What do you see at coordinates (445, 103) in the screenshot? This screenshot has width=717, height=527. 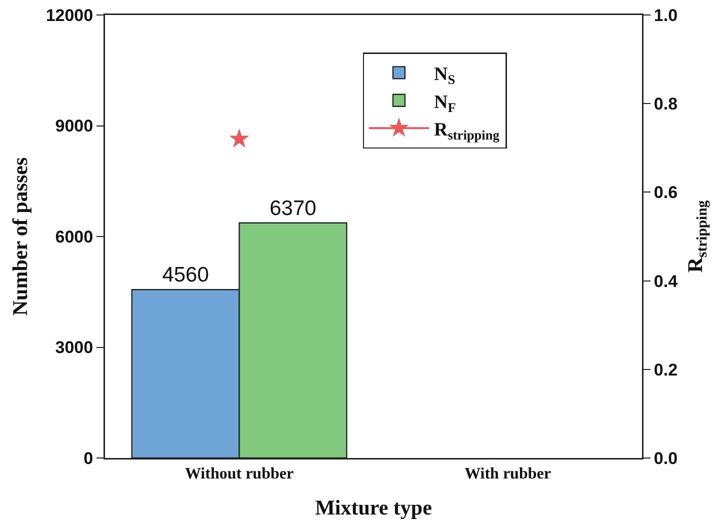 I see `legend-label: N$_{F}$` at bounding box center [445, 103].